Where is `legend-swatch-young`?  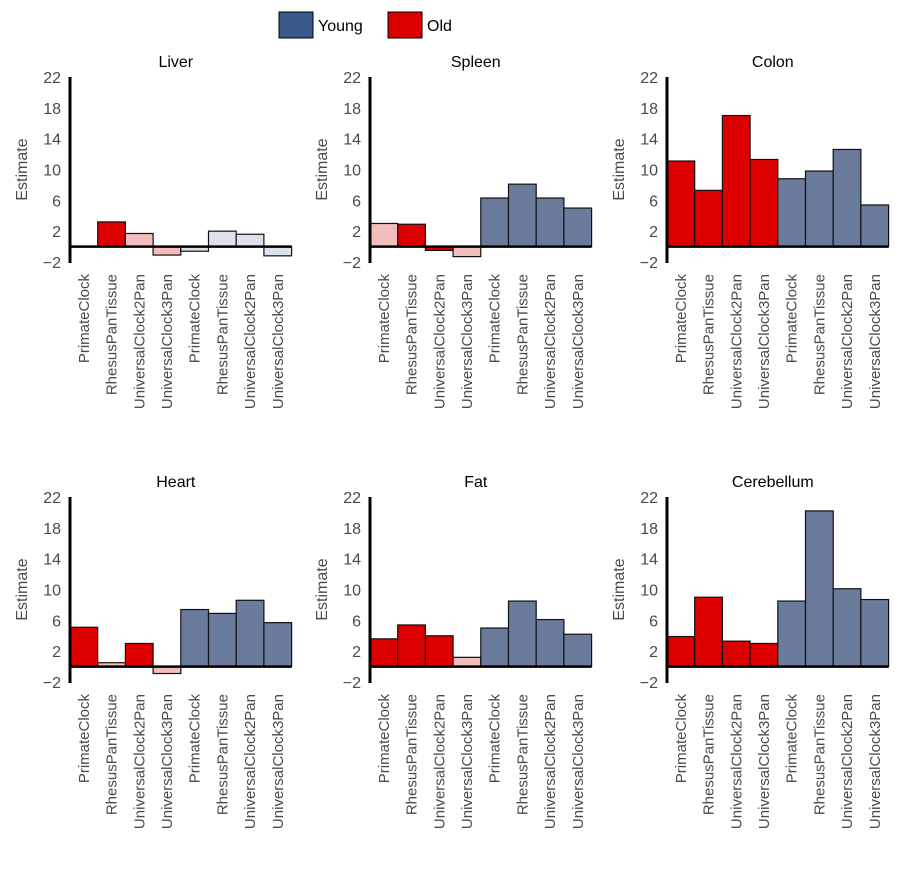
legend-swatch-young is located at coordinates (296, 25).